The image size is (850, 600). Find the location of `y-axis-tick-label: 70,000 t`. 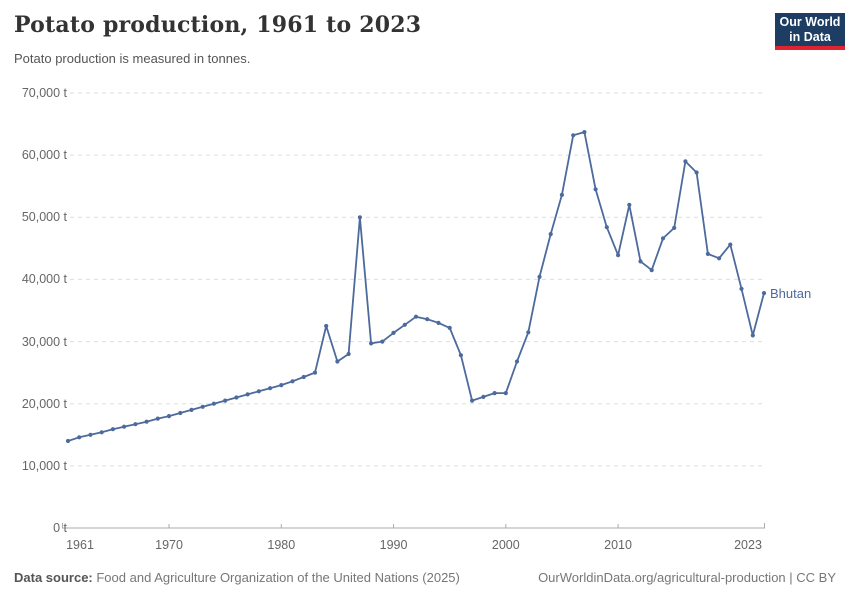

y-axis-tick-label: 70,000 t is located at coordinates (44, 93).